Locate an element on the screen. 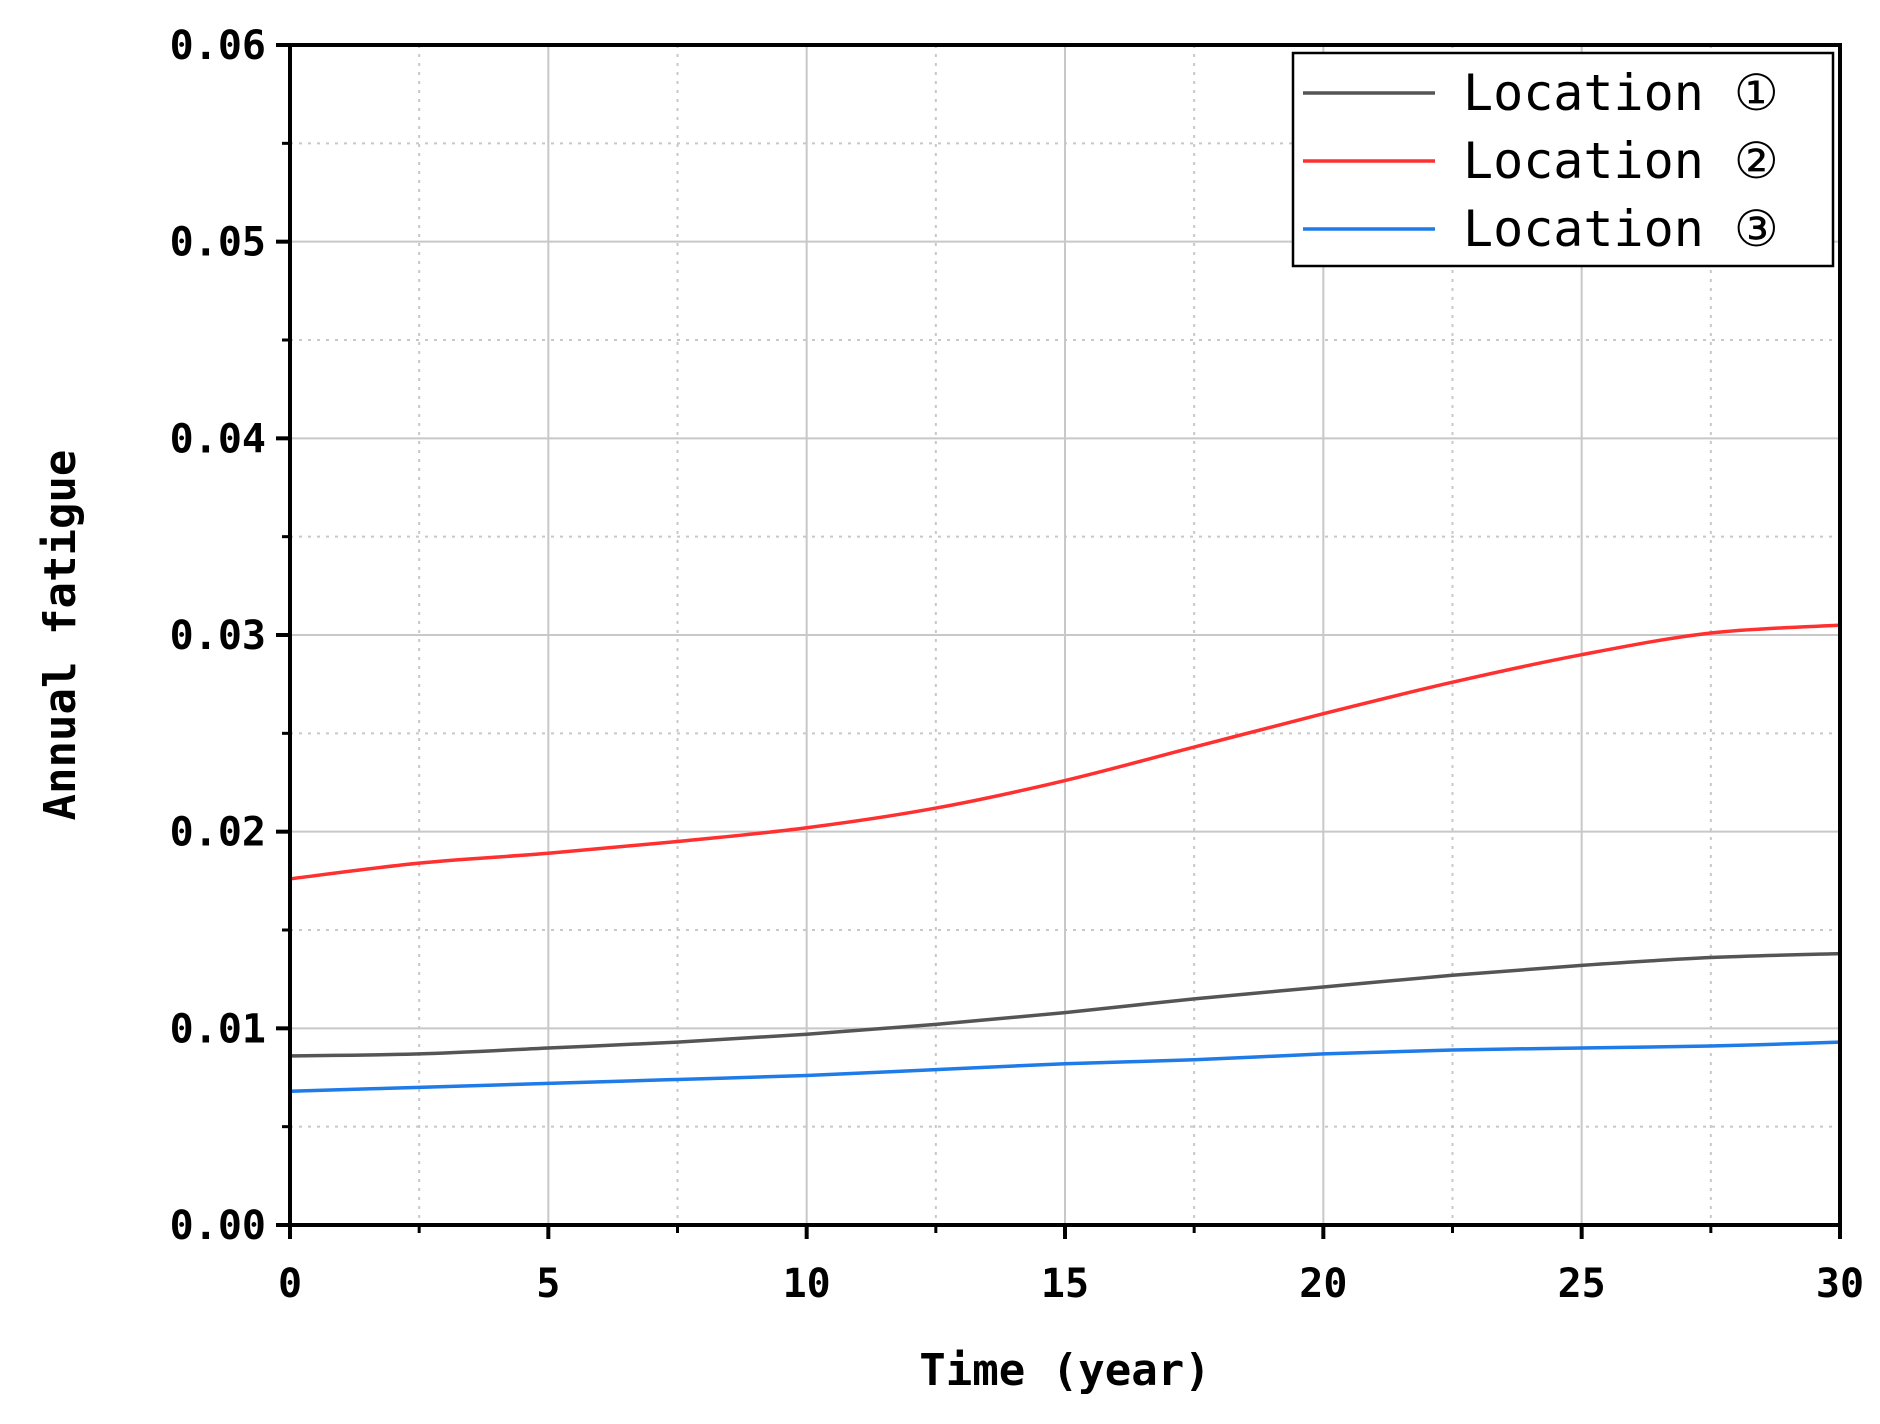  y-tick-label: 0.05 is located at coordinates (218, 243).